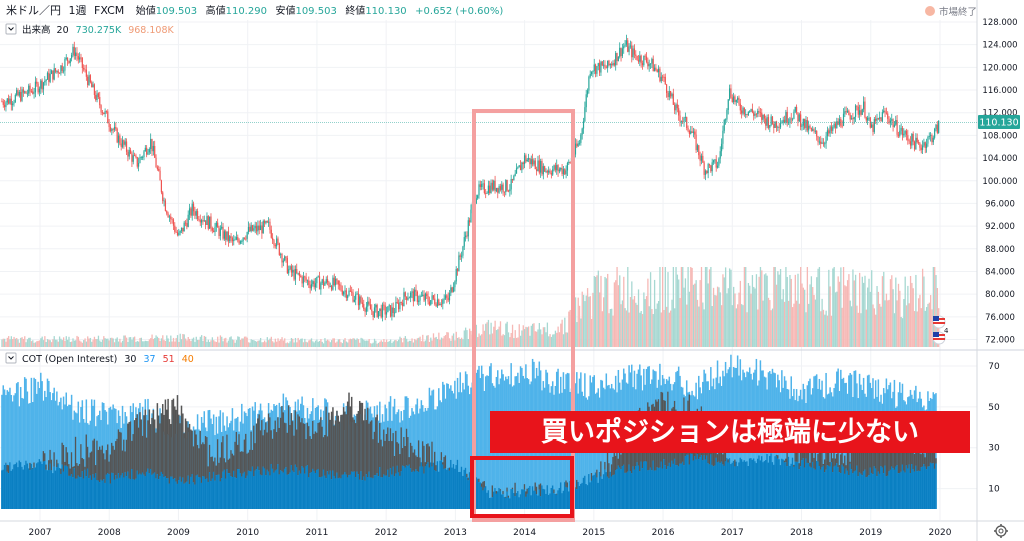 Image resolution: width=1024 pixels, height=541 pixels. What do you see at coordinates (999, 136) in the screenshot?
I see `price-tick-label: 108.000` at bounding box center [999, 136].